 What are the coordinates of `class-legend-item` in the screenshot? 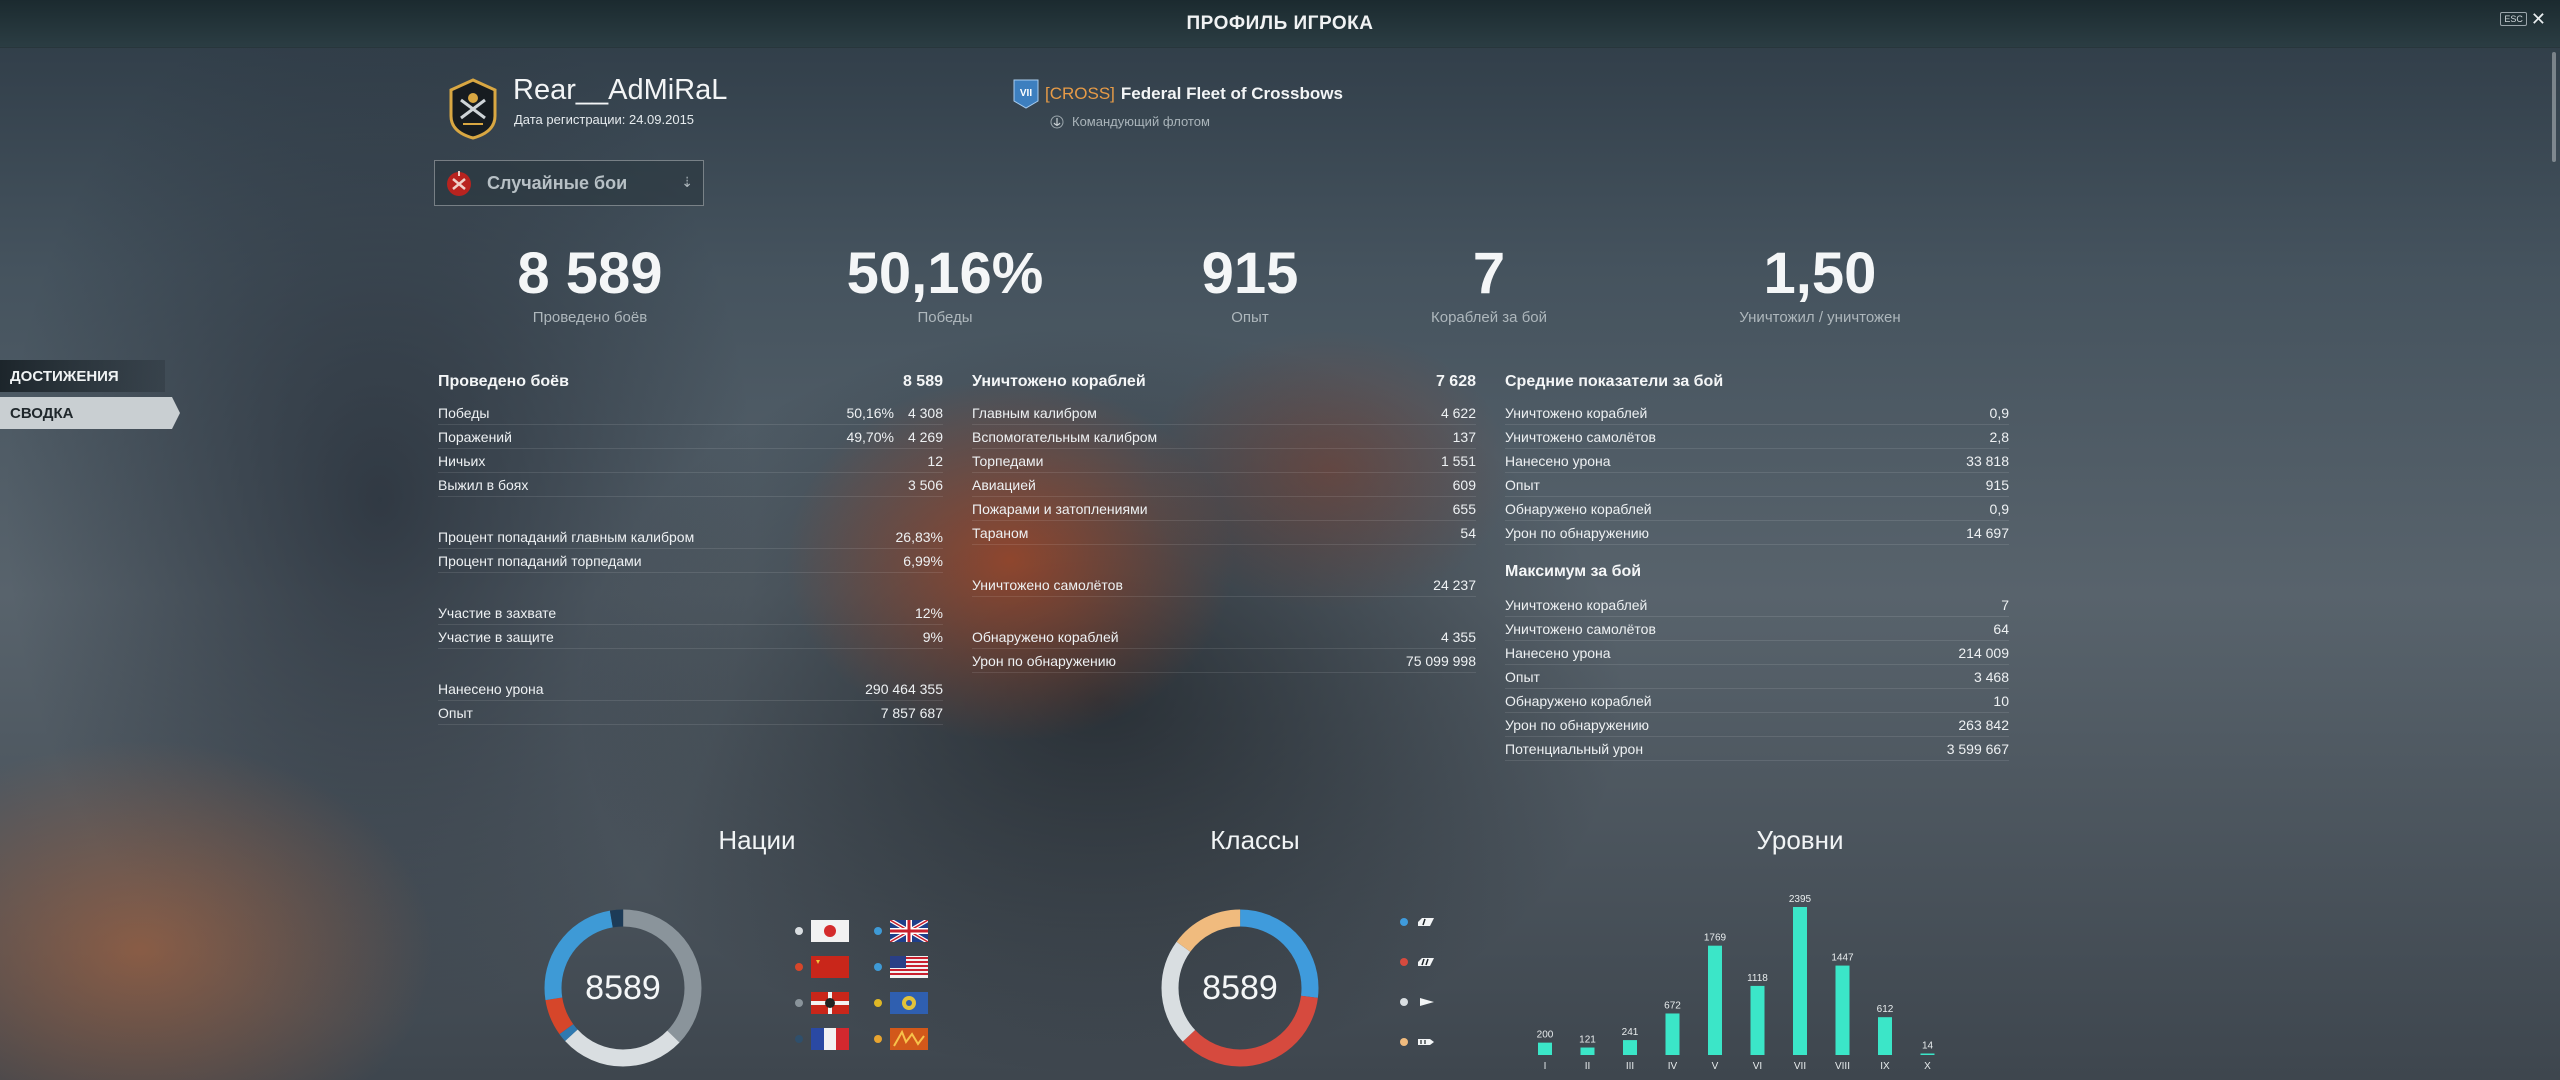 It's located at (1418, 1042).